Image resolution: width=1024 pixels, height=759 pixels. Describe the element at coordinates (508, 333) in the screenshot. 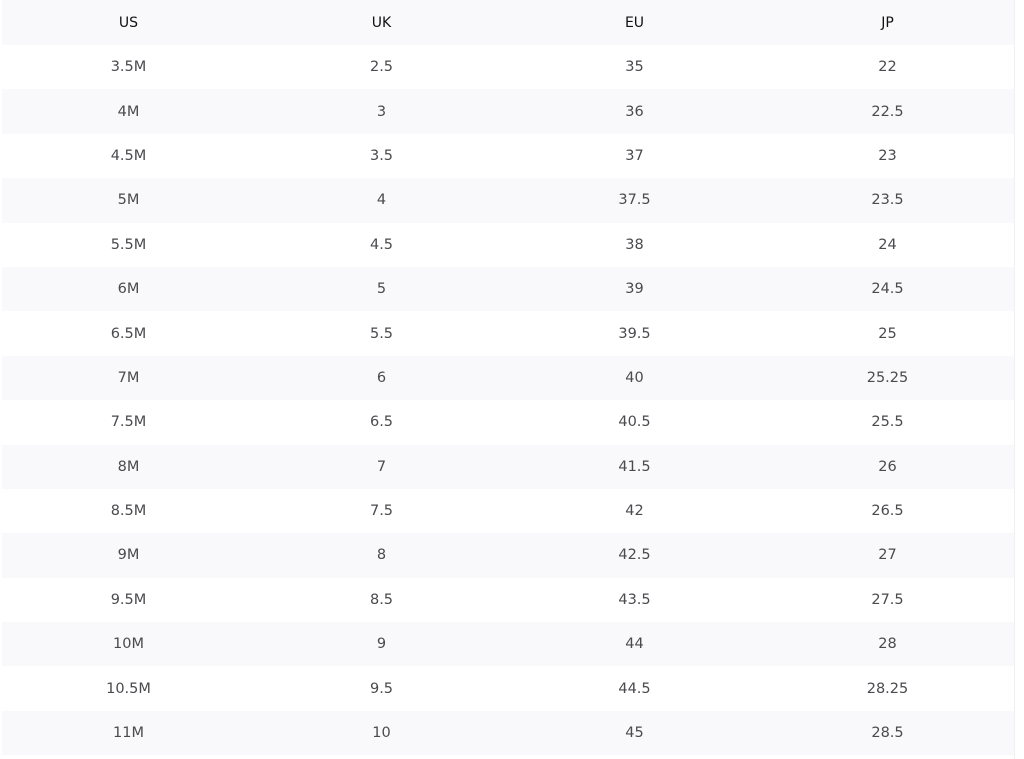

I see `table-row: 6.5M 5.5 39.5 25` at that location.